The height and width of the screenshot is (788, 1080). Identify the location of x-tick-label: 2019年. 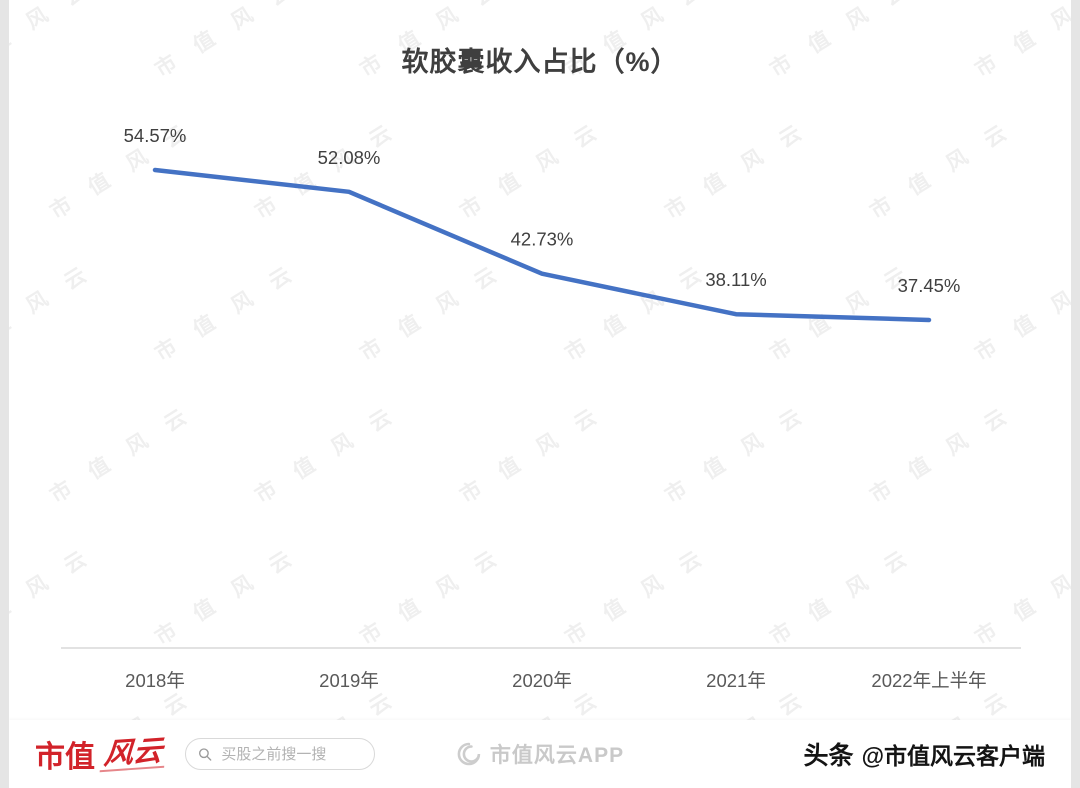
(349, 680).